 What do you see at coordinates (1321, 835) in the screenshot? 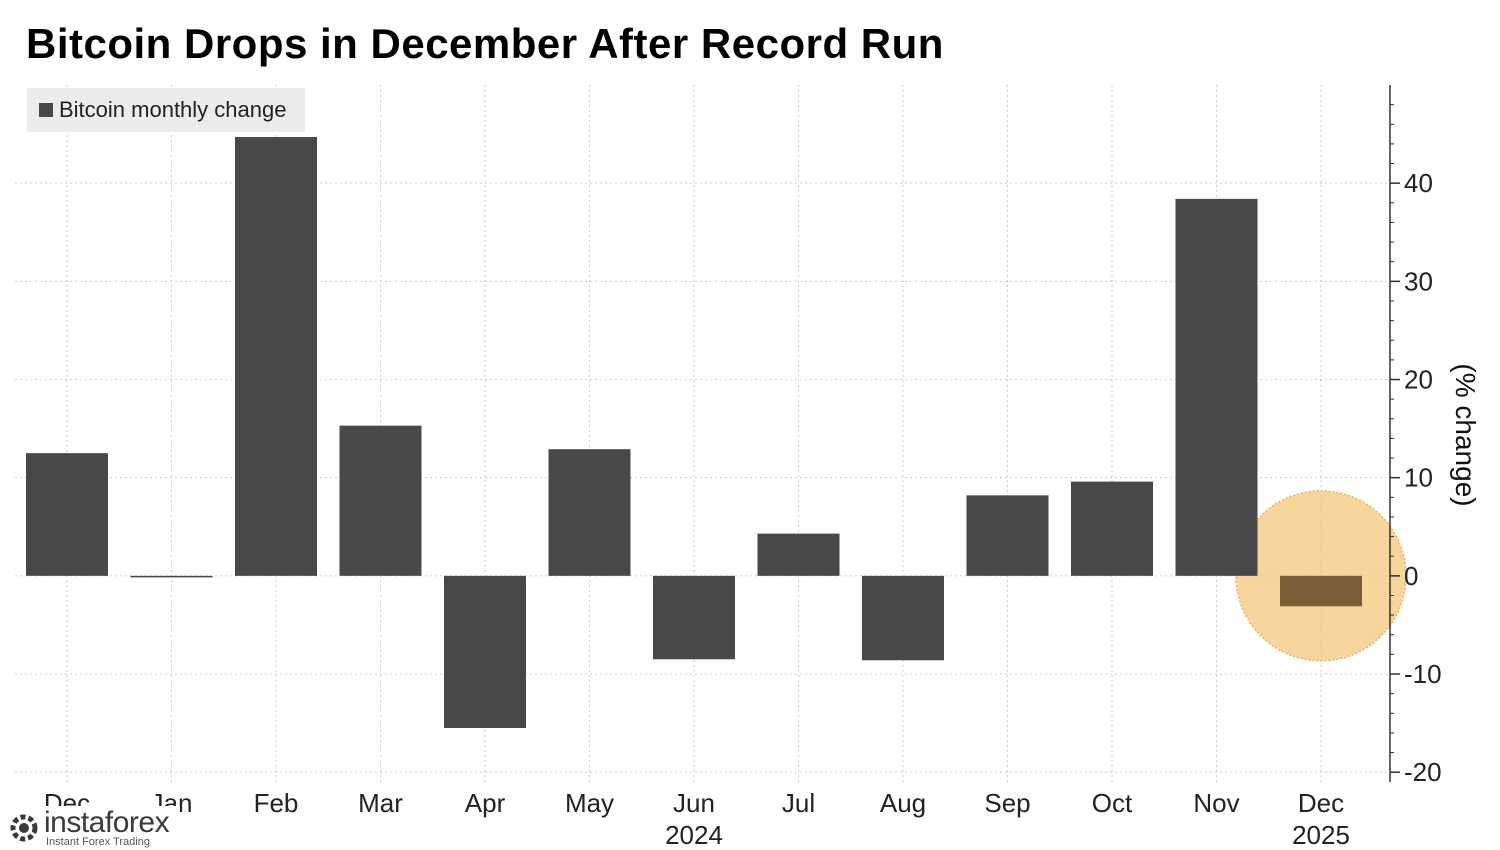
I see `x-year-label: 2025` at bounding box center [1321, 835].